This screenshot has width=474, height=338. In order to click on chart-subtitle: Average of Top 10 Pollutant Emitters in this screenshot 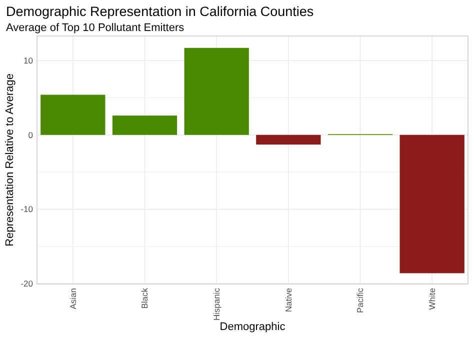, I will do `click(95, 28)`.